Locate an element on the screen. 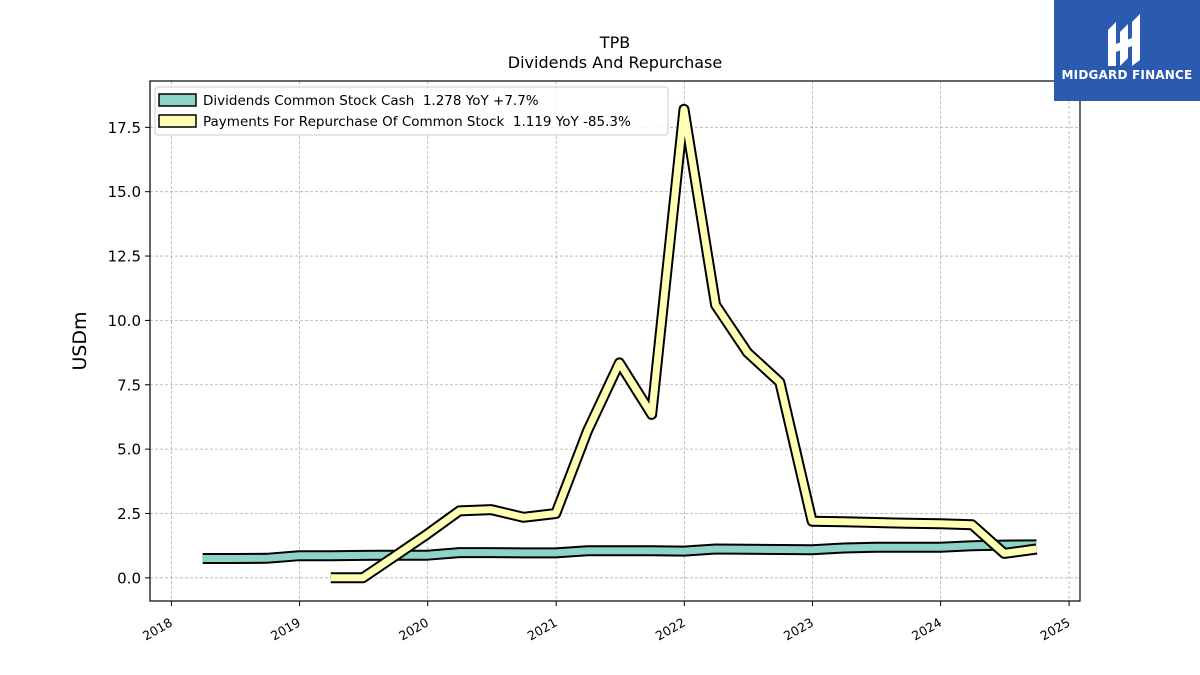 This screenshot has height=675, width=1200. legend-swatch-dividends is located at coordinates (177, 100).